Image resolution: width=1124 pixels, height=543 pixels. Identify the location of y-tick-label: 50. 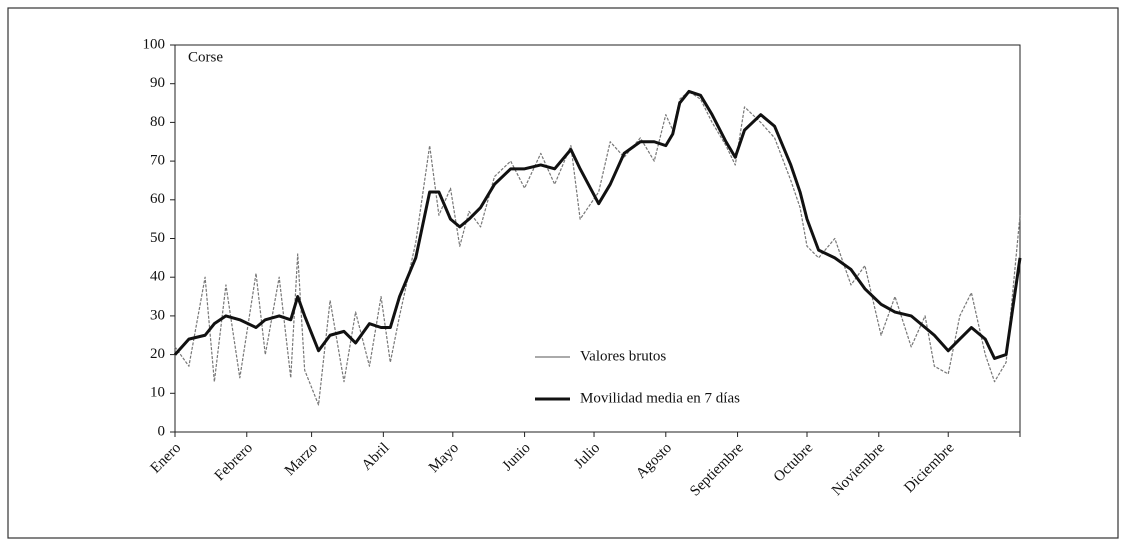
(157, 238).